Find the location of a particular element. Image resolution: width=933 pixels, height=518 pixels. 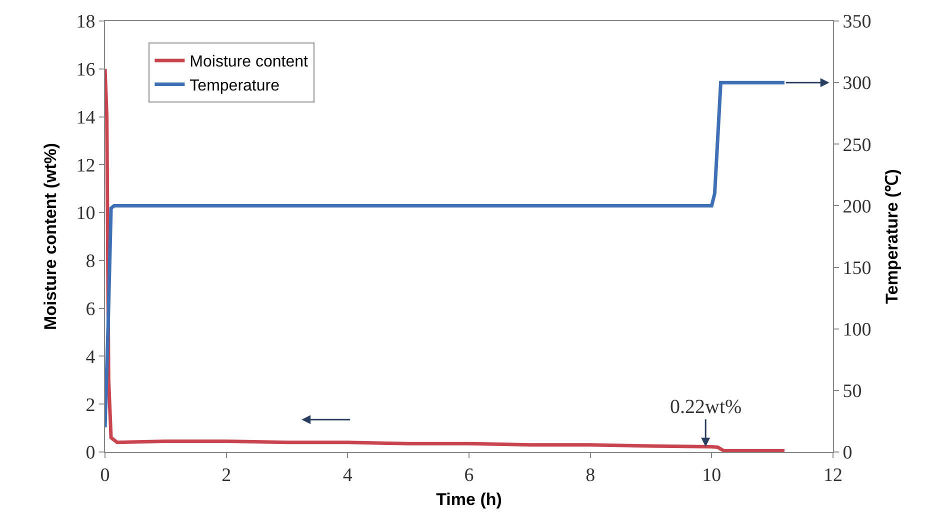

y-tick-label: 18 is located at coordinates (86, 22).